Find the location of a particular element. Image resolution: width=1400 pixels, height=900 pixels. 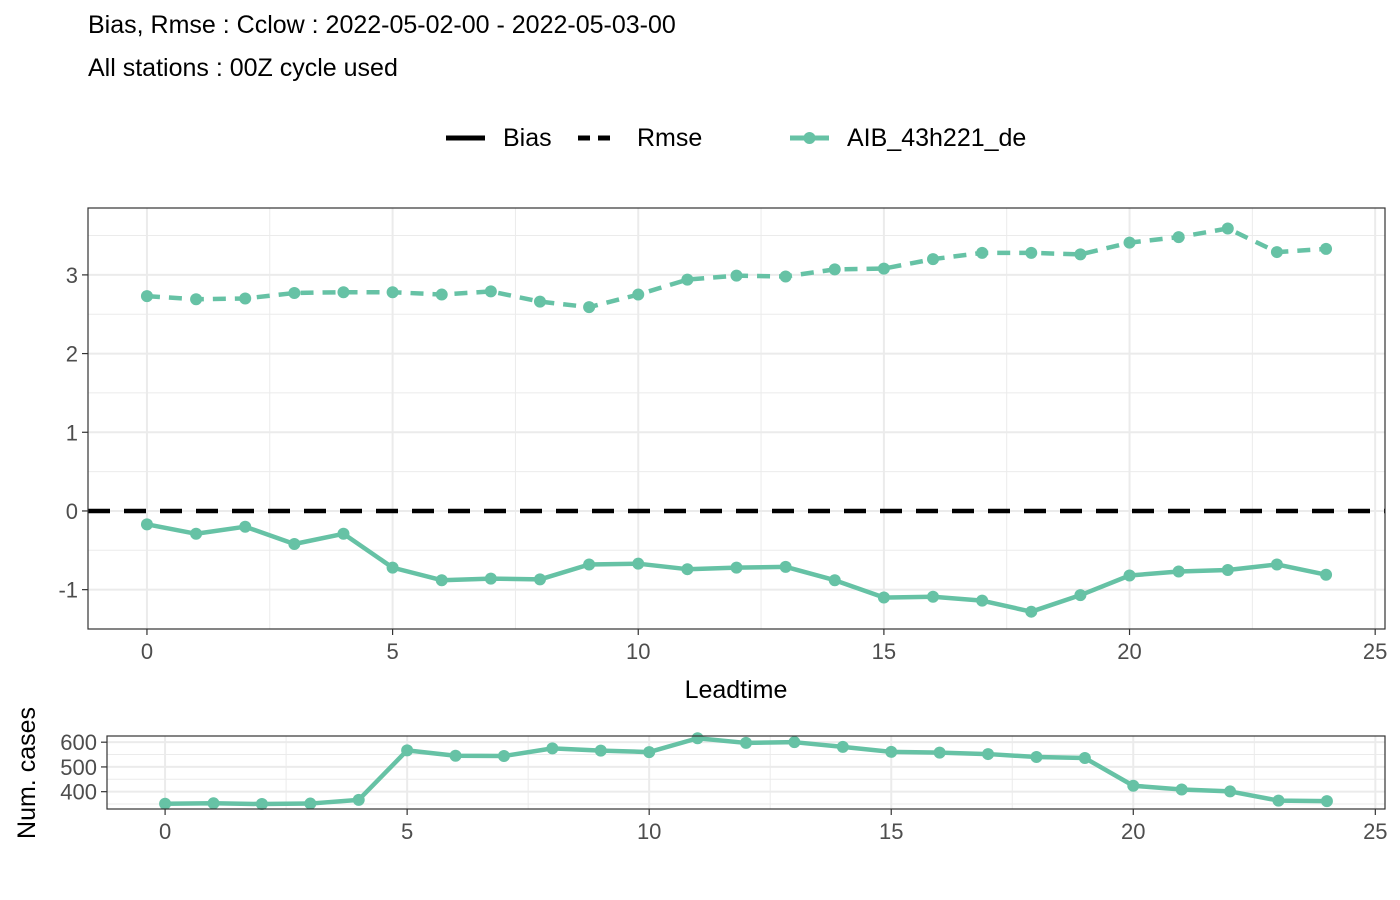

cases-x-tick-label: 25 is located at coordinates (1375, 831).